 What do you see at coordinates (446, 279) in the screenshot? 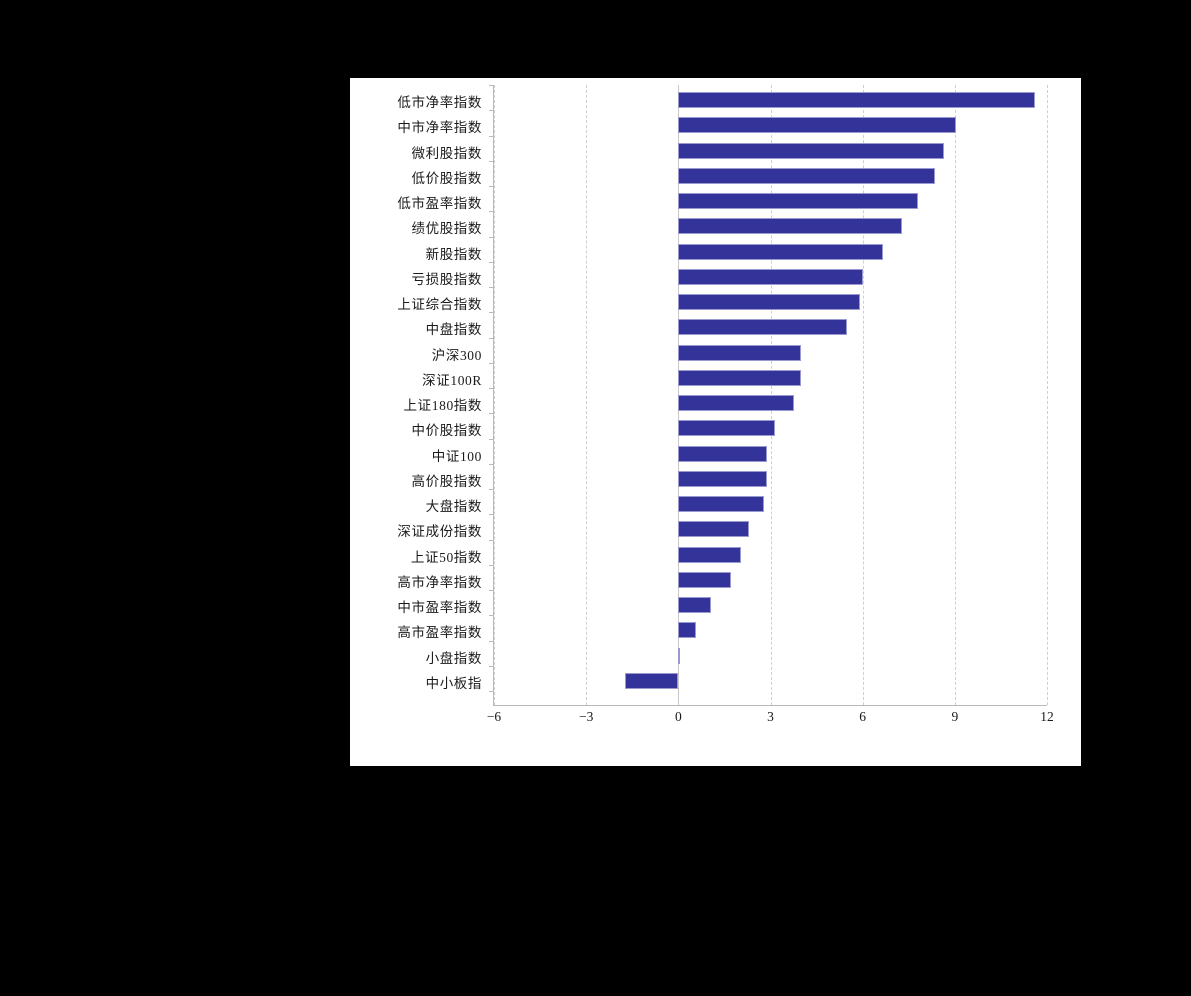
I see `category-label: 亏损股指数` at bounding box center [446, 279].